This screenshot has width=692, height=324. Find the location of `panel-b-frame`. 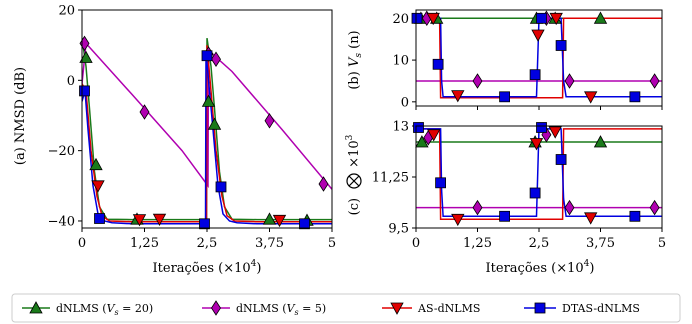

panel-b-frame is located at coordinates (539, 58).